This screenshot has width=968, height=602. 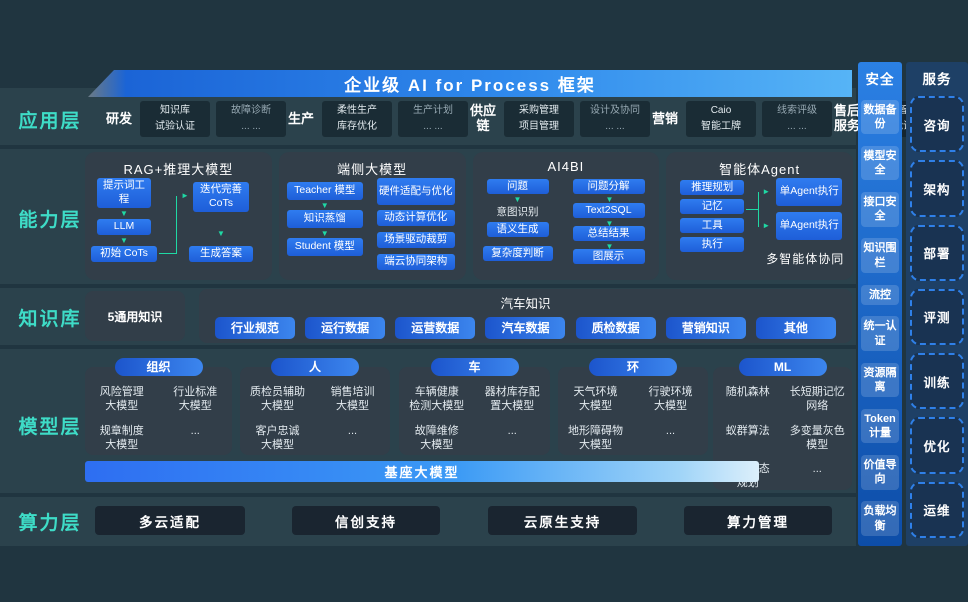 What do you see at coordinates (158, 367) in the screenshot?
I see `model-group-pill: 组织` at bounding box center [158, 367].